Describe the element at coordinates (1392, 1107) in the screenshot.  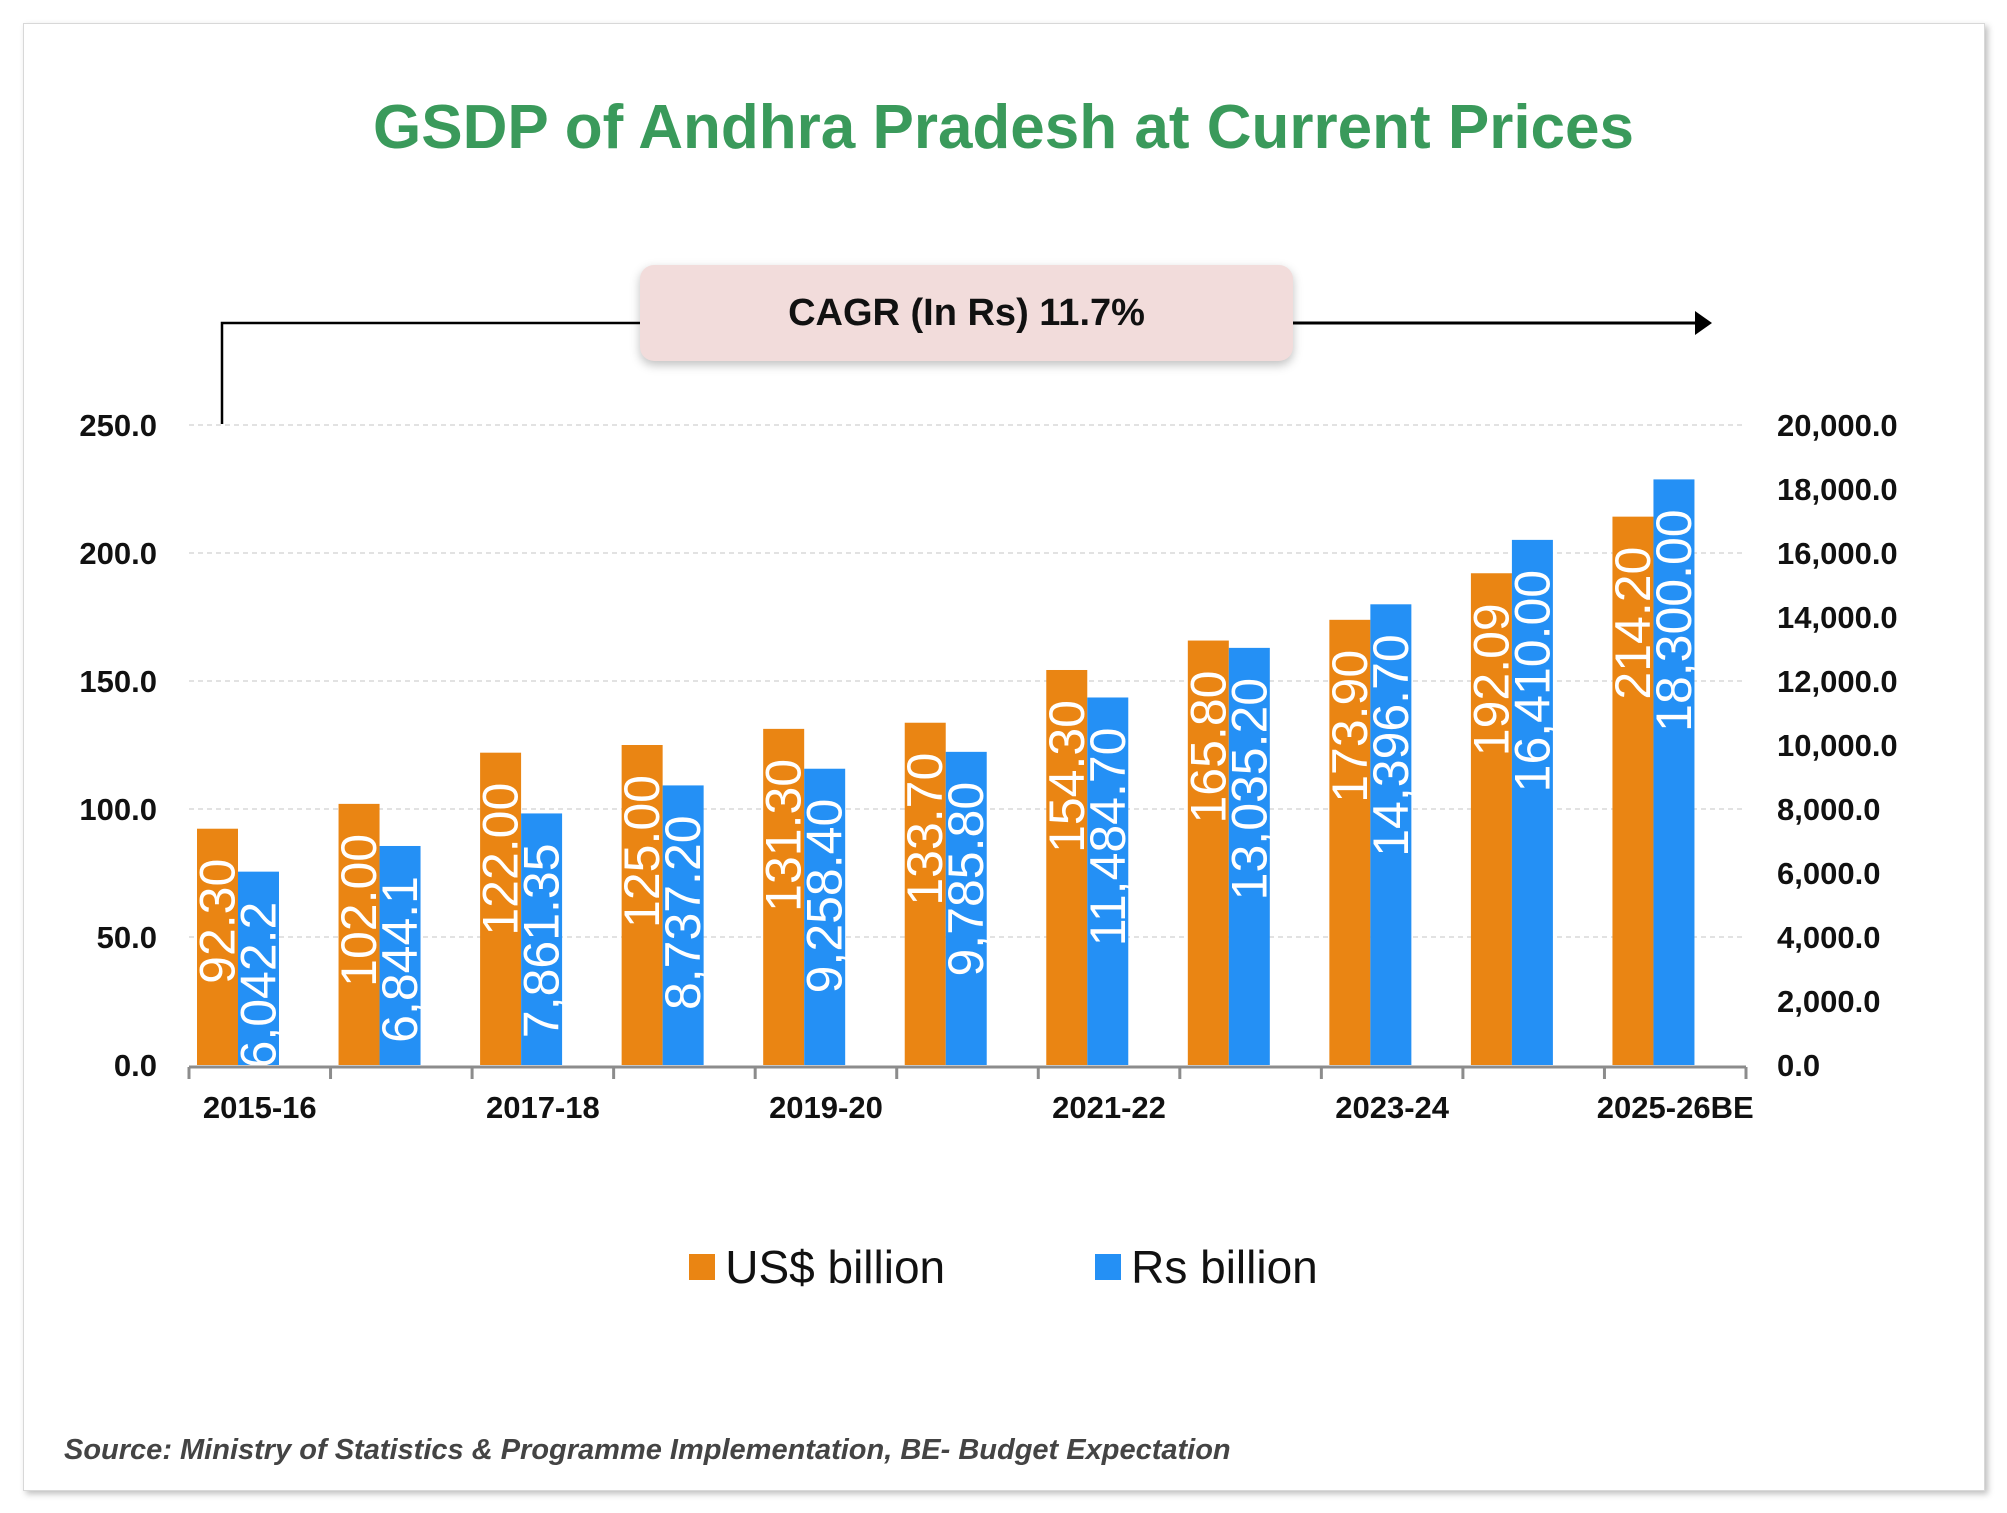
I see `x-axis-tick-label: 2023-24` at that location.